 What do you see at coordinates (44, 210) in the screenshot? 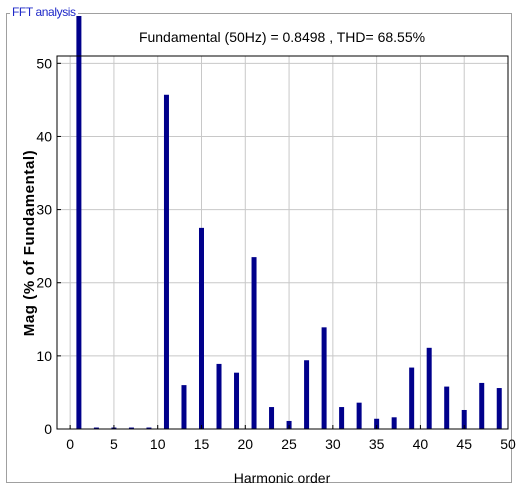
I see `y-tick-label: 30` at bounding box center [44, 210].